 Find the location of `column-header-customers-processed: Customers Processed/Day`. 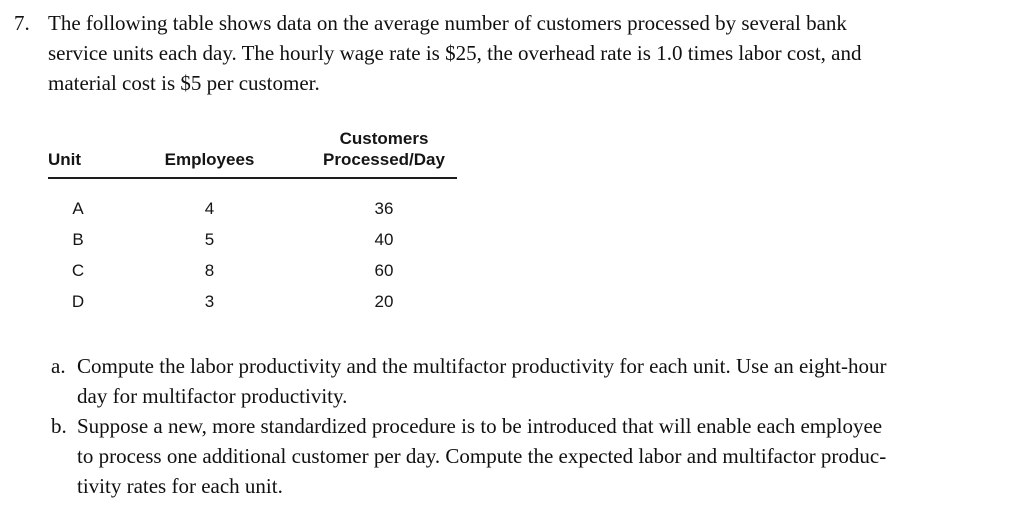

column-header-customers-processed: Customers Processed/Day is located at coordinates (384, 149).